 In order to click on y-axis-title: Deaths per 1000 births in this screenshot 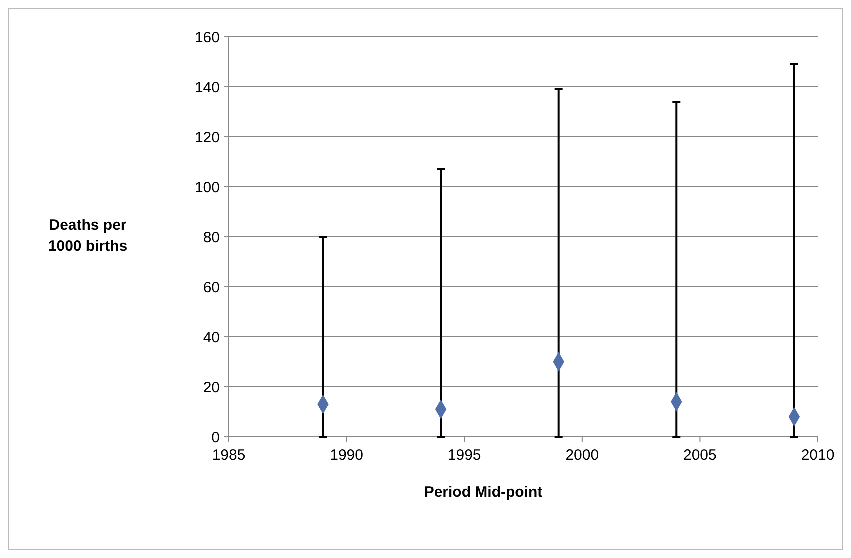, I will do `click(88, 236)`.